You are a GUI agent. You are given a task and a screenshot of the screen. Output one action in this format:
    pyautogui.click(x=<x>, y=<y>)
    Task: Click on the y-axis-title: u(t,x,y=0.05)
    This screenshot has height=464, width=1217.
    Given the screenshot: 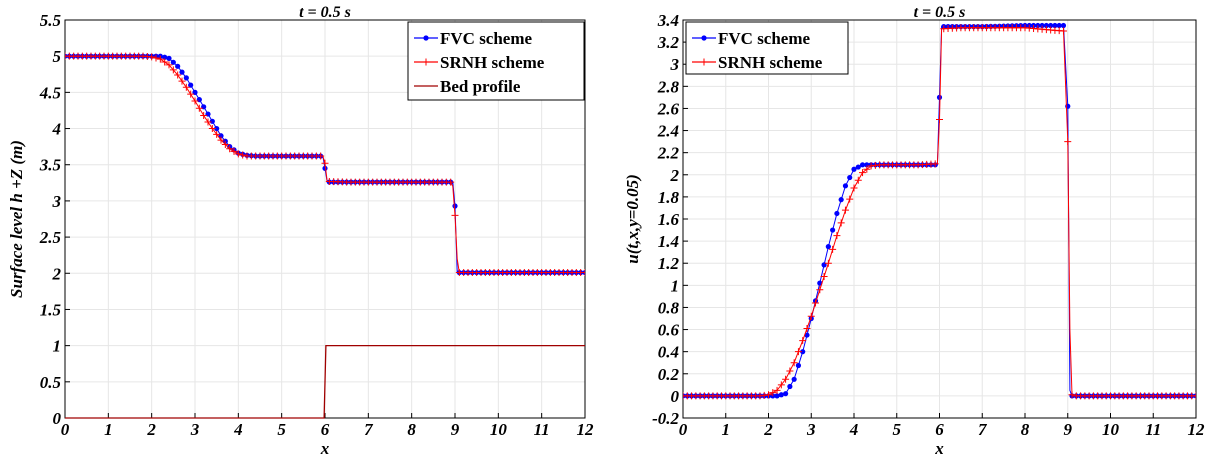 What is the action you would take?
    pyautogui.click(x=632, y=218)
    